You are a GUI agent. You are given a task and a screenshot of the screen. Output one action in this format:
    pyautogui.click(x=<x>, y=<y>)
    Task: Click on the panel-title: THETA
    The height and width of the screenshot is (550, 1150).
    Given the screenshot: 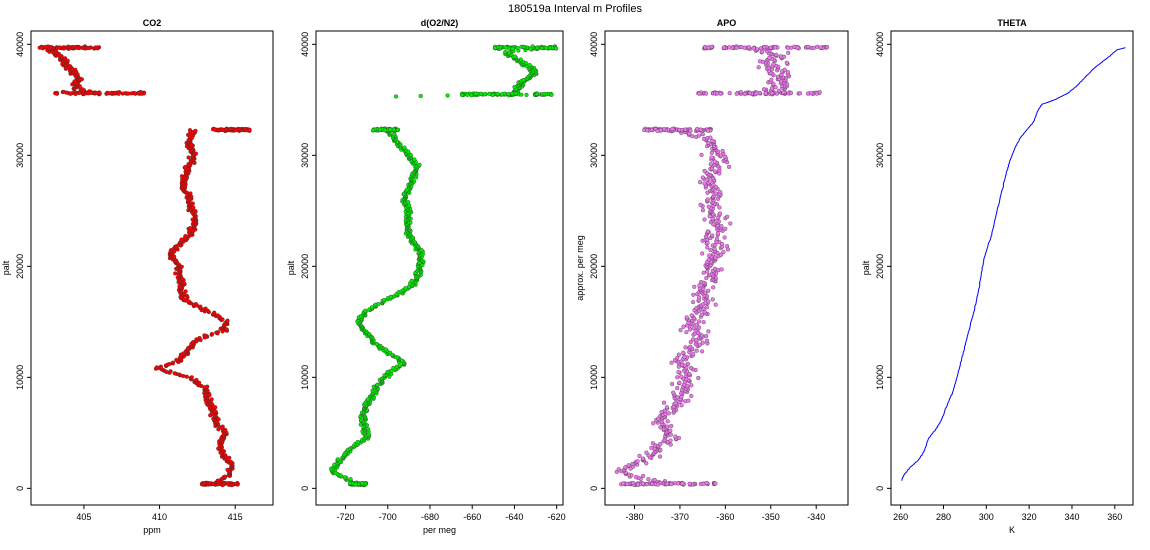 What is the action you would take?
    pyautogui.click(x=1012, y=23)
    